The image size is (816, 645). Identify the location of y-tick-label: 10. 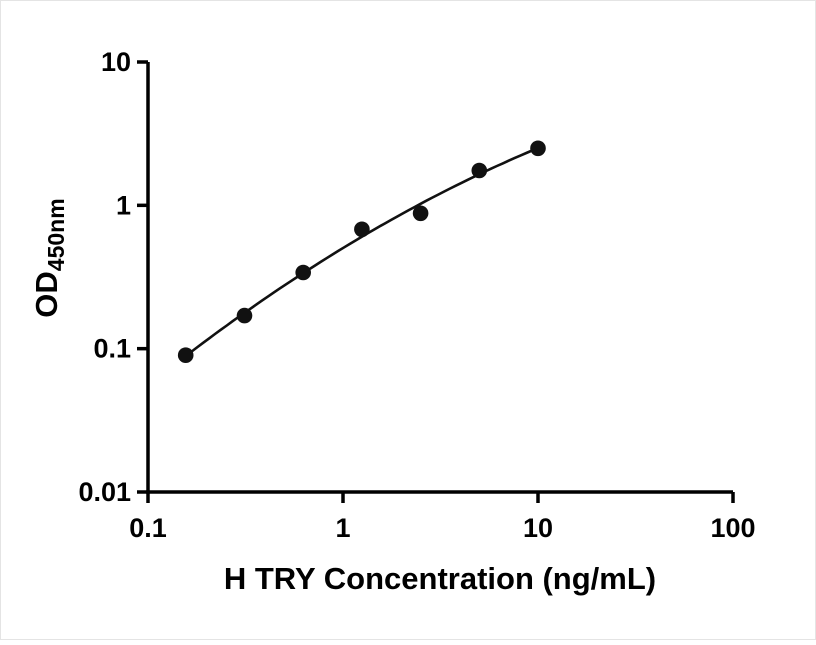
(116, 62).